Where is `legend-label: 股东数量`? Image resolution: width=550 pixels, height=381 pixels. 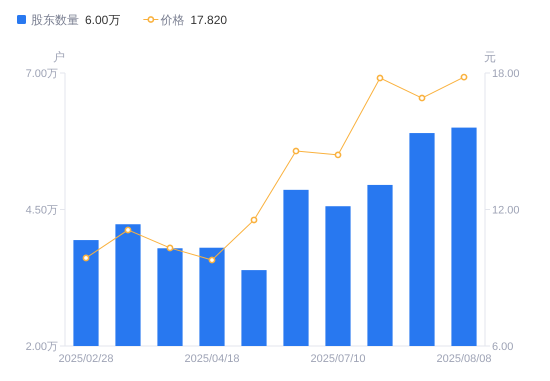
legend-label: 股东数量 is located at coordinates (55, 20).